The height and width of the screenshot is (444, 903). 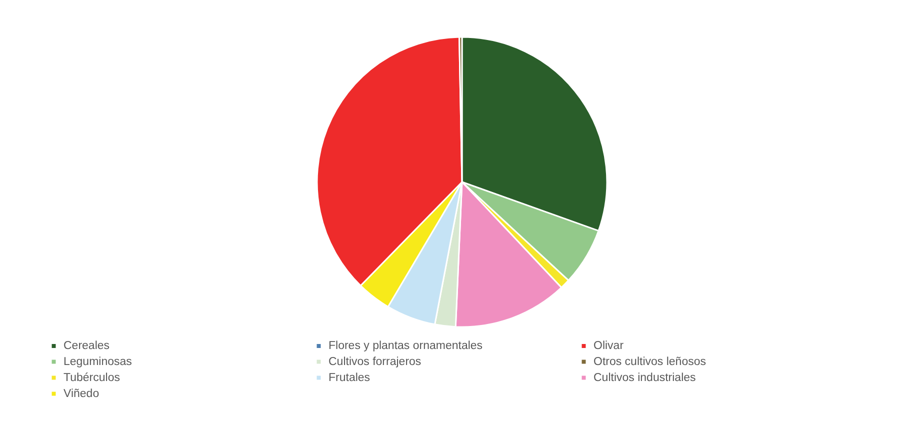 What do you see at coordinates (375, 362) in the screenshot?
I see `legend-label: Cultivos forrajeros` at bounding box center [375, 362].